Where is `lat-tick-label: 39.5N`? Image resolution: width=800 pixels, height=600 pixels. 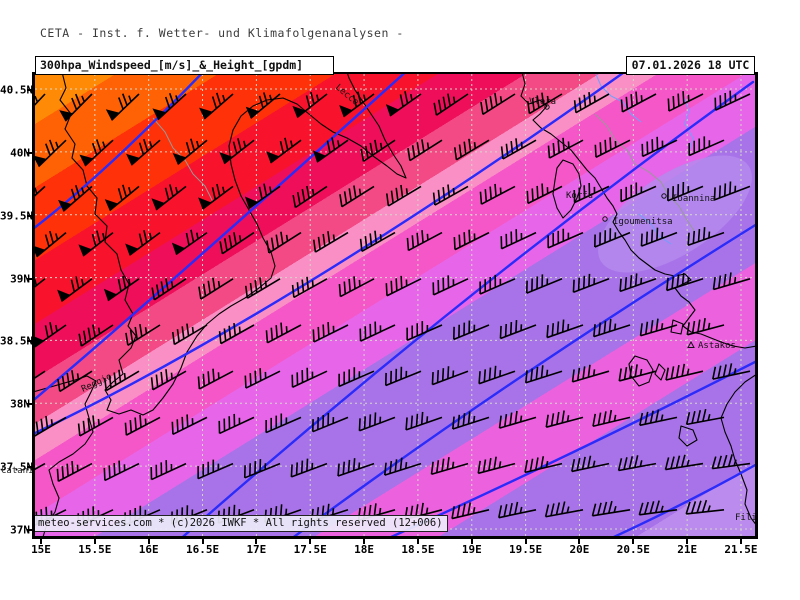
lat-tick-label: 39.5N is located at coordinates (17, 216).